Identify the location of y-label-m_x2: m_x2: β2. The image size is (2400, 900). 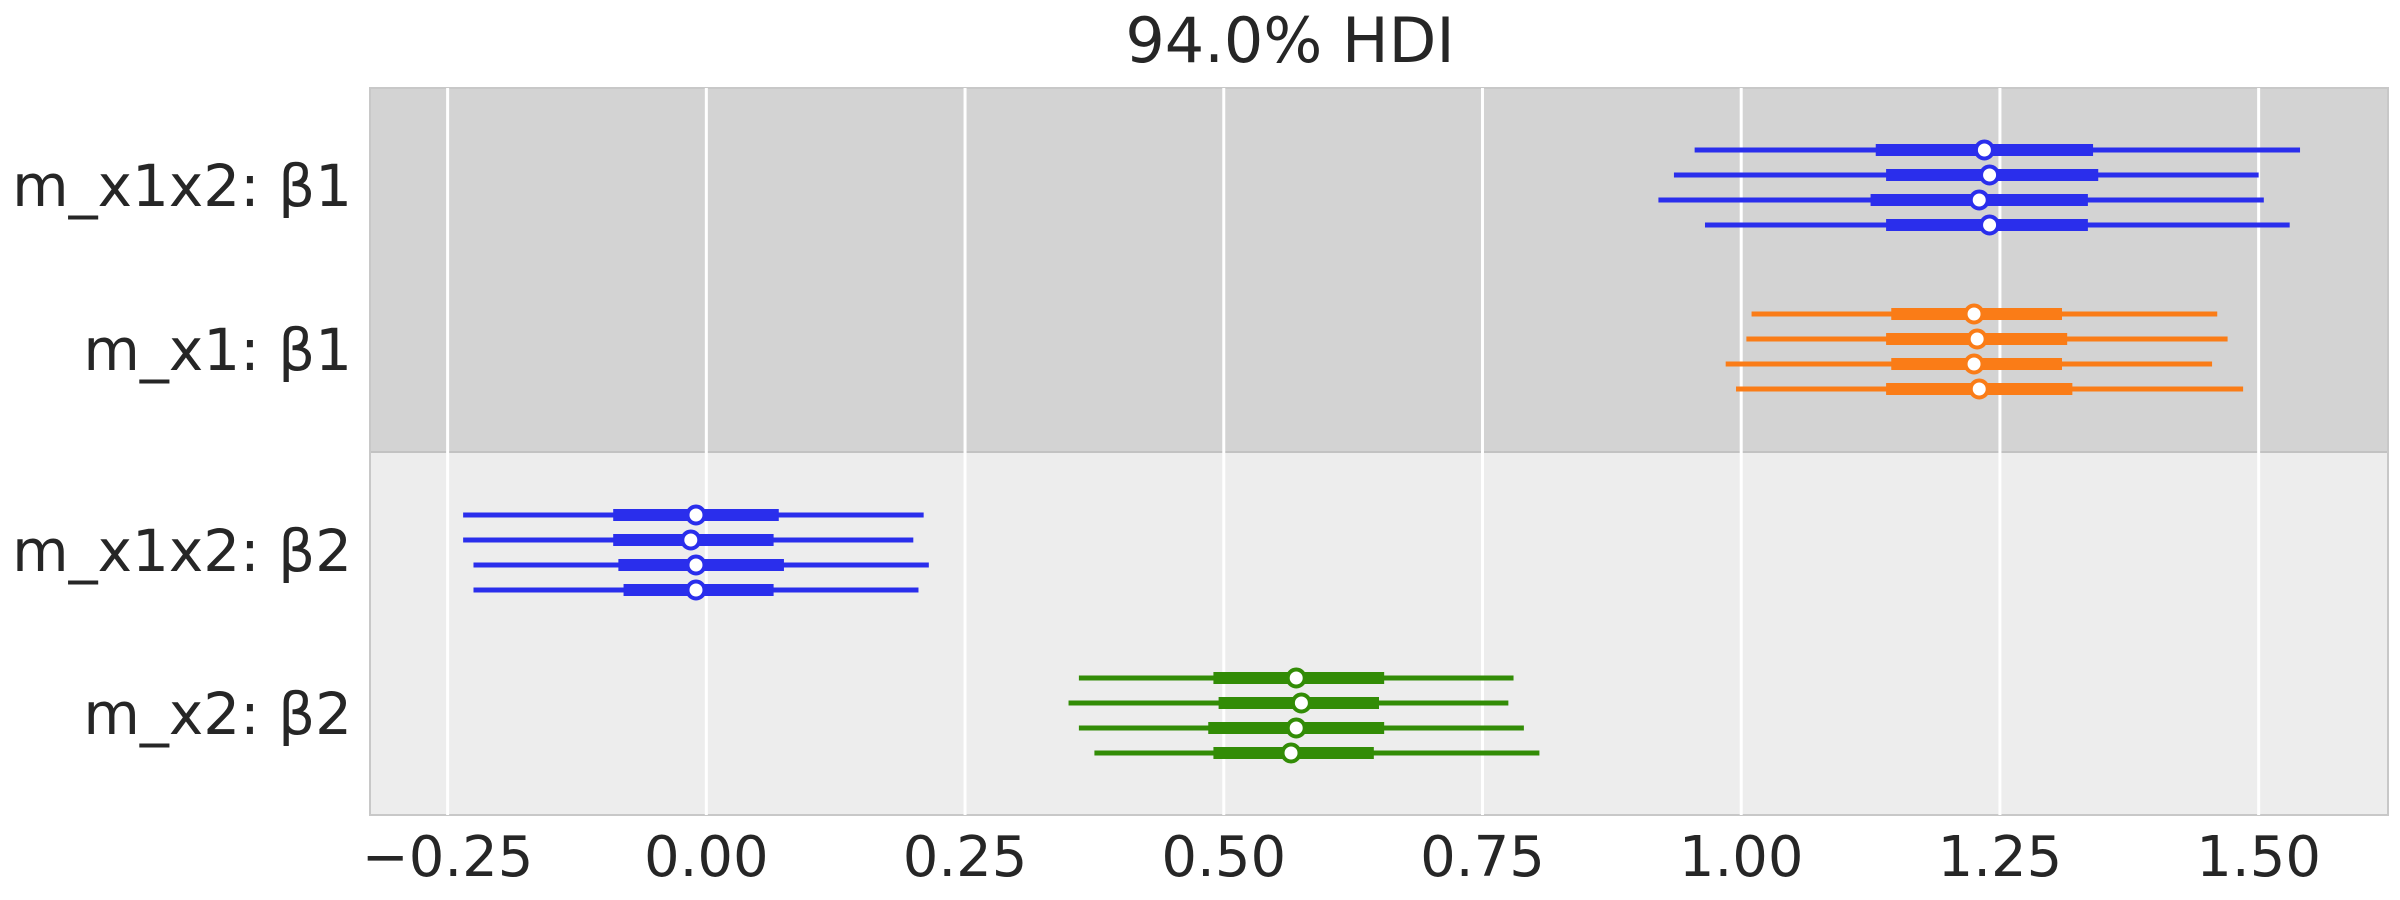
(217, 714).